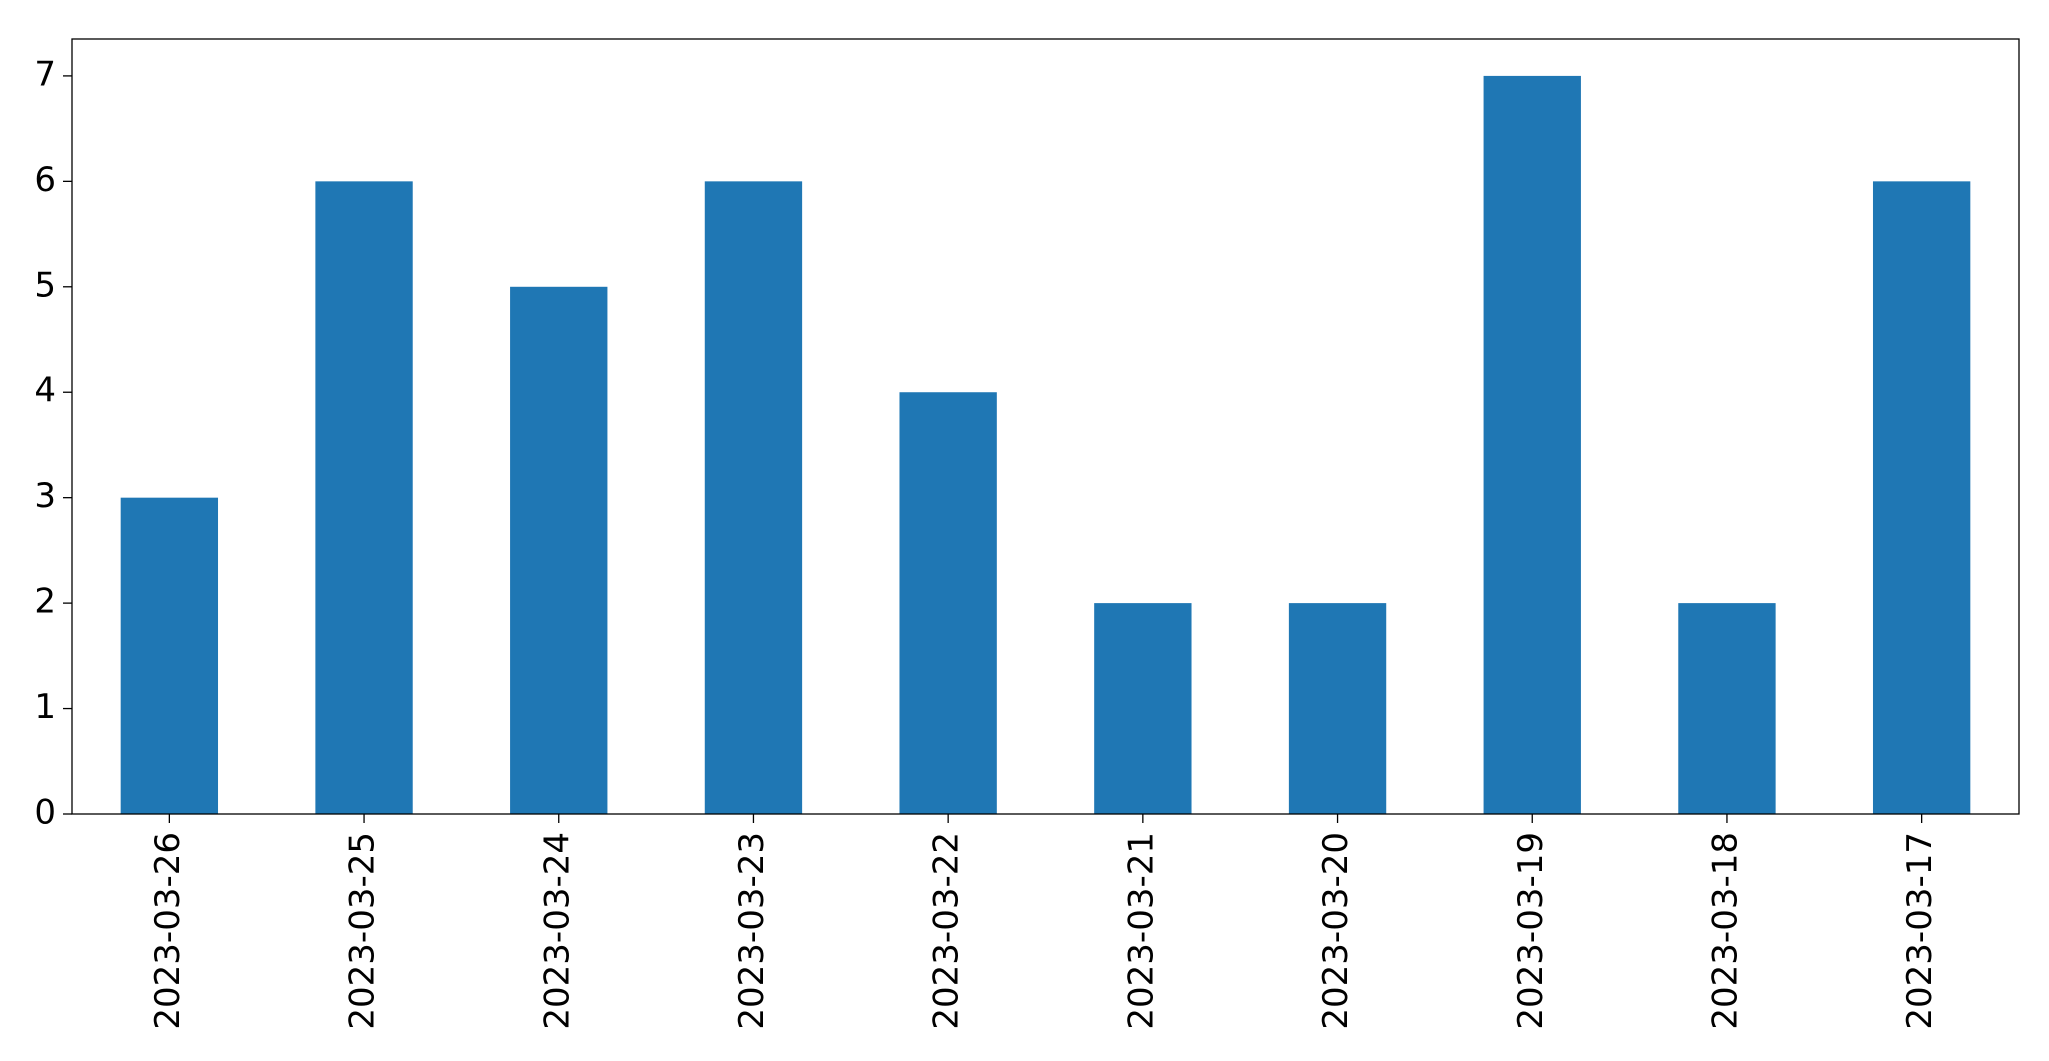 The width and height of the screenshot is (2049, 1061). What do you see at coordinates (45, 391) in the screenshot?
I see `y-tick-label: 4` at bounding box center [45, 391].